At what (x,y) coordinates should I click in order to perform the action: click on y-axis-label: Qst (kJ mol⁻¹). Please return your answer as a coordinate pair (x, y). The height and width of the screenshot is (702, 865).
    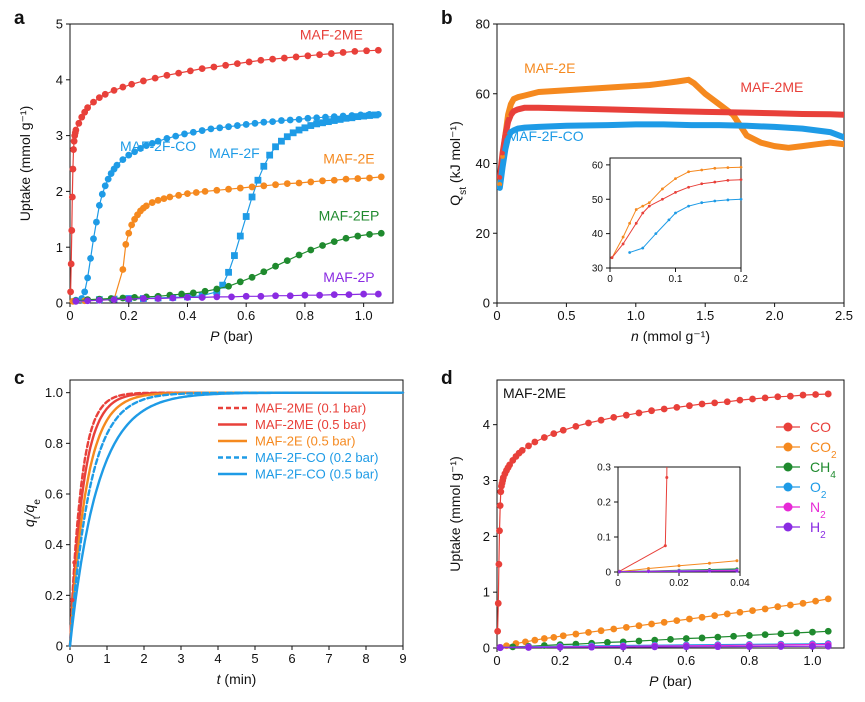
    Looking at the image, I should click on (458, 163).